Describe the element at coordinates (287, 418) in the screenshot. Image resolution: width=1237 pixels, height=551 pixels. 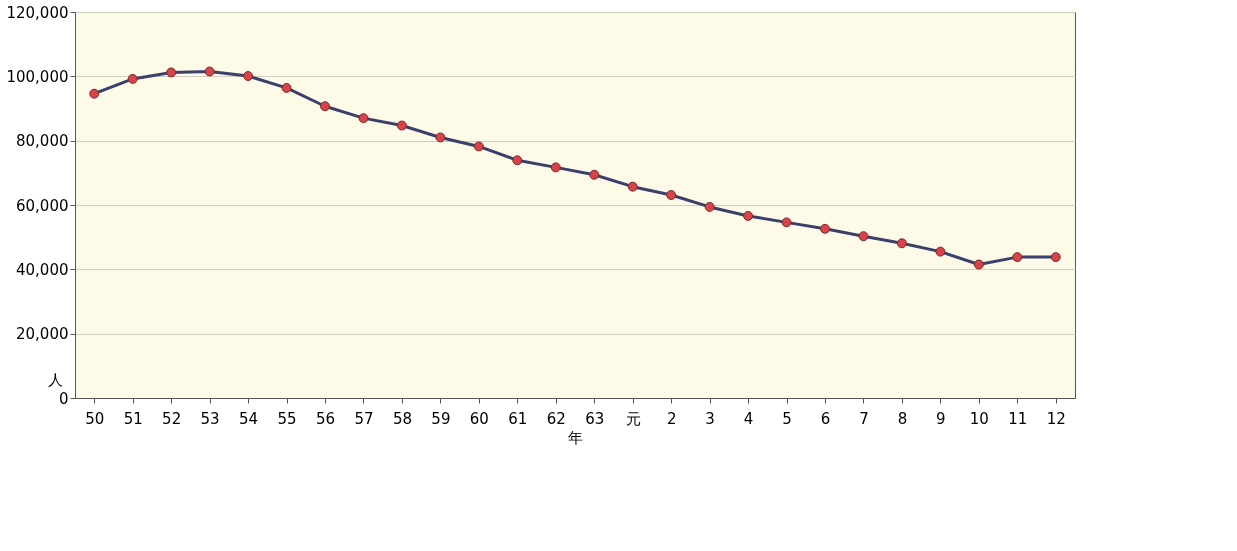
I see `x-tick-label: 55` at that location.